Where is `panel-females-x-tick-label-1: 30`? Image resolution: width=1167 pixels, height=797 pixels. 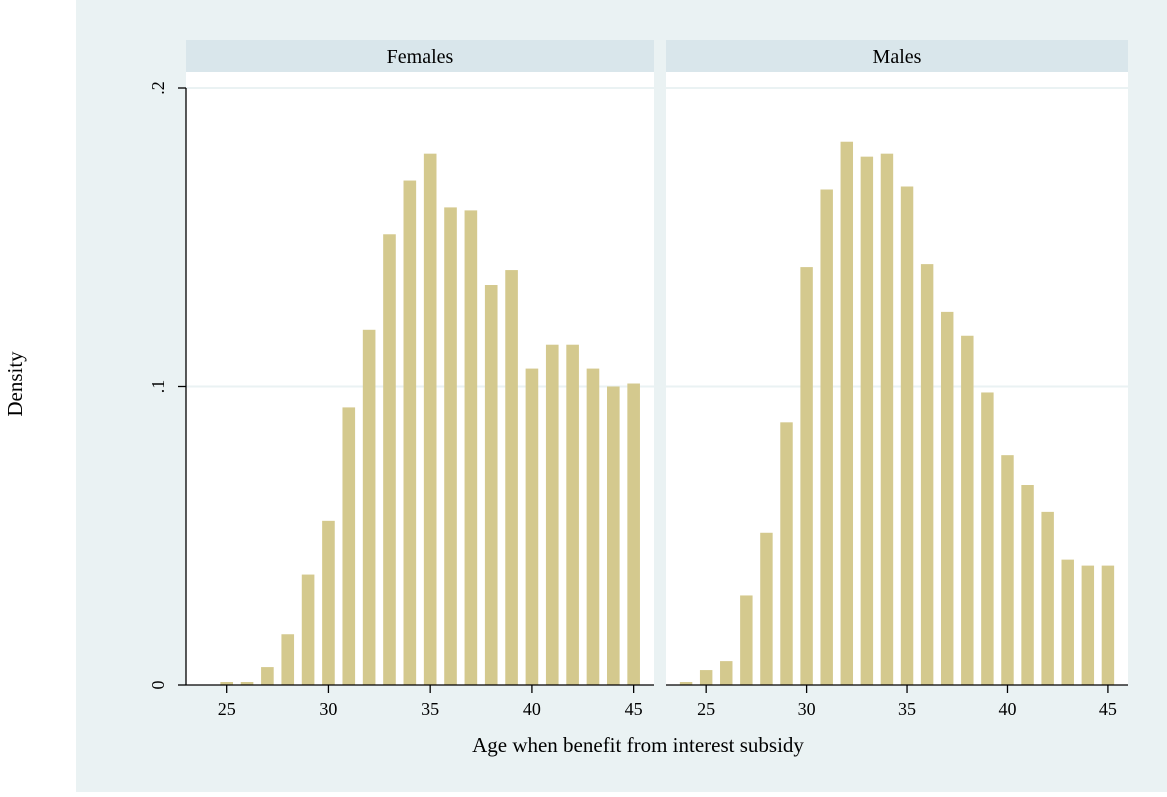 panel-females-x-tick-label-1: 30 is located at coordinates (328, 709).